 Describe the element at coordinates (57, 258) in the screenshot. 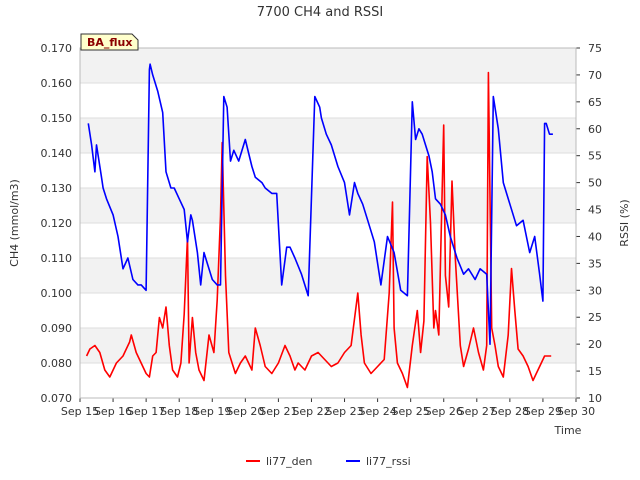

I see `y-tick-label-left: 0.110` at that location.